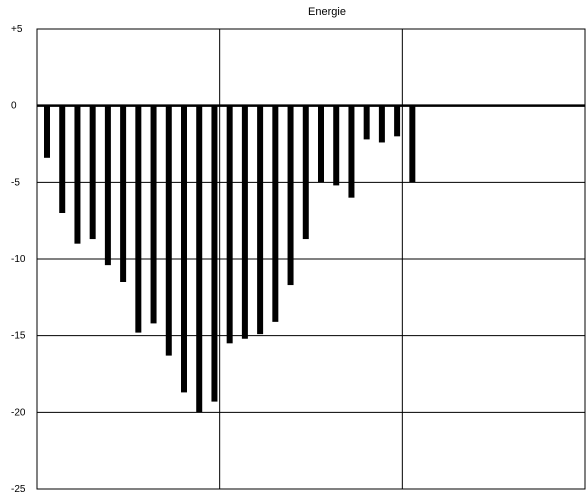 The image size is (586, 495). What do you see at coordinates (14, 106) in the screenshot?
I see `y-tick-label: 0` at bounding box center [14, 106].